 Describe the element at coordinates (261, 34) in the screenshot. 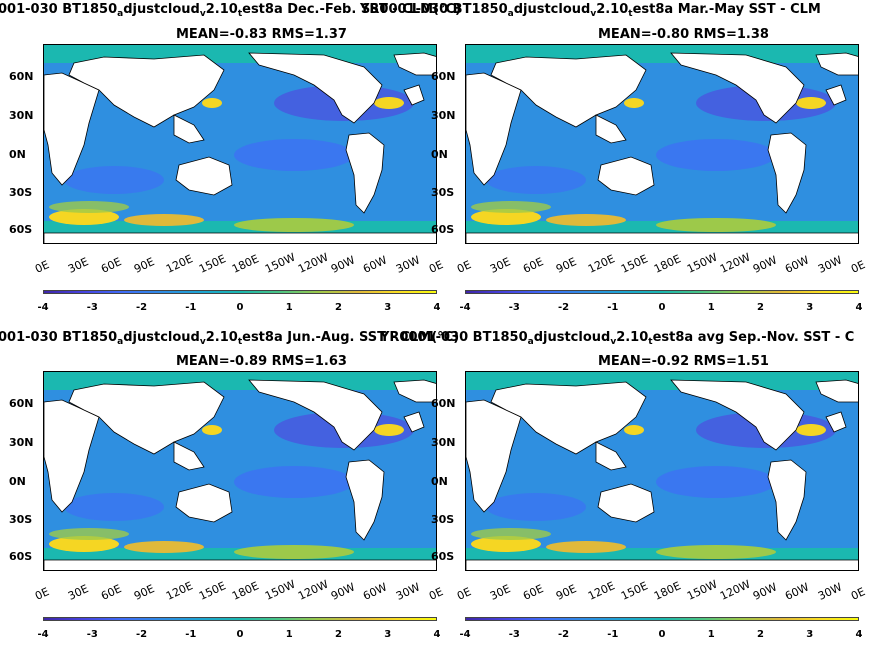

I see `panel-stats-1: MEAN=-0.83 RMS=1.37` at that location.